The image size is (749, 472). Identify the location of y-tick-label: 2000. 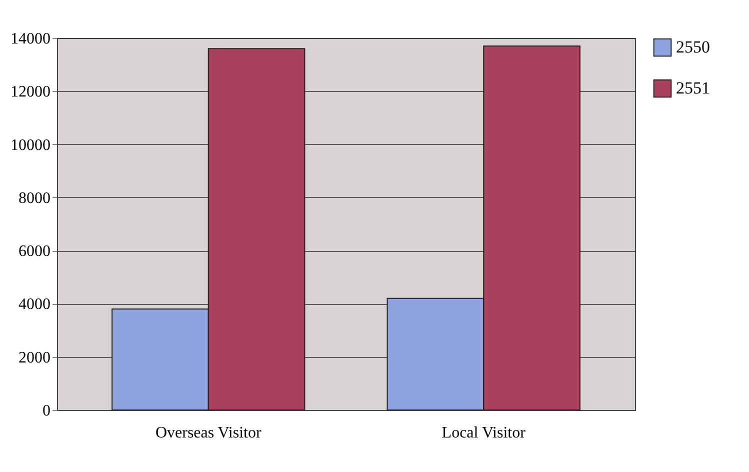
(34, 357).